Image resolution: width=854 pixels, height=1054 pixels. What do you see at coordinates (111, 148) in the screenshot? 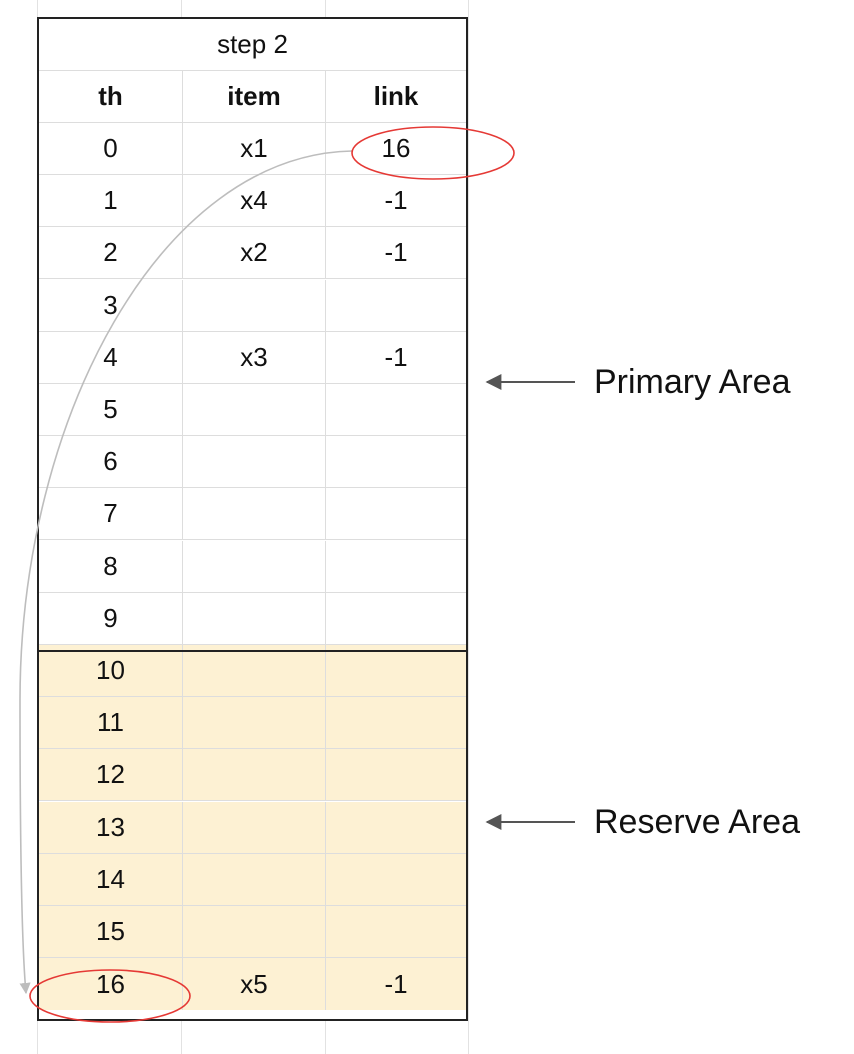
I see `cell-th: 0` at bounding box center [111, 148].